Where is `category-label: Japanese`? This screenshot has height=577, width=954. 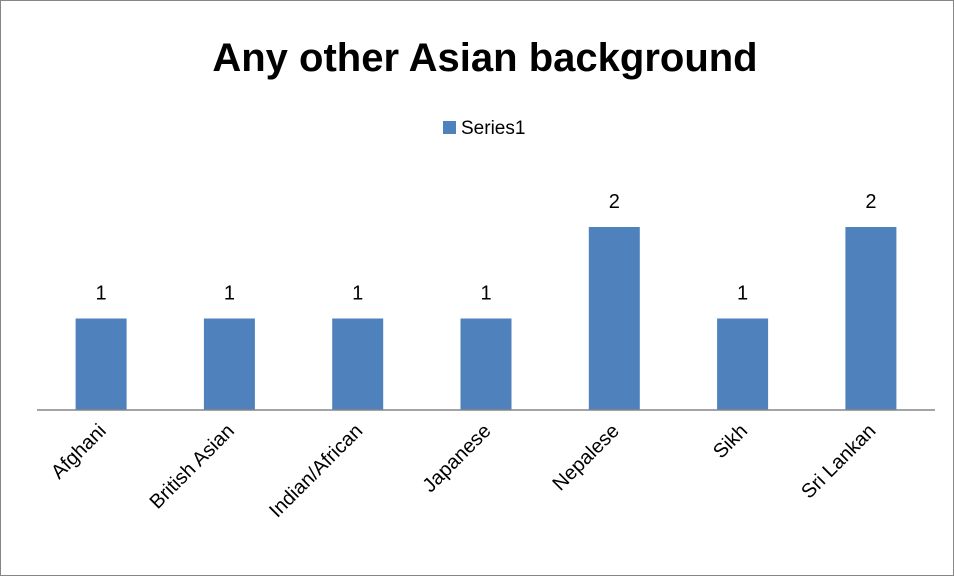 category-label: Japanese is located at coordinates (457, 458).